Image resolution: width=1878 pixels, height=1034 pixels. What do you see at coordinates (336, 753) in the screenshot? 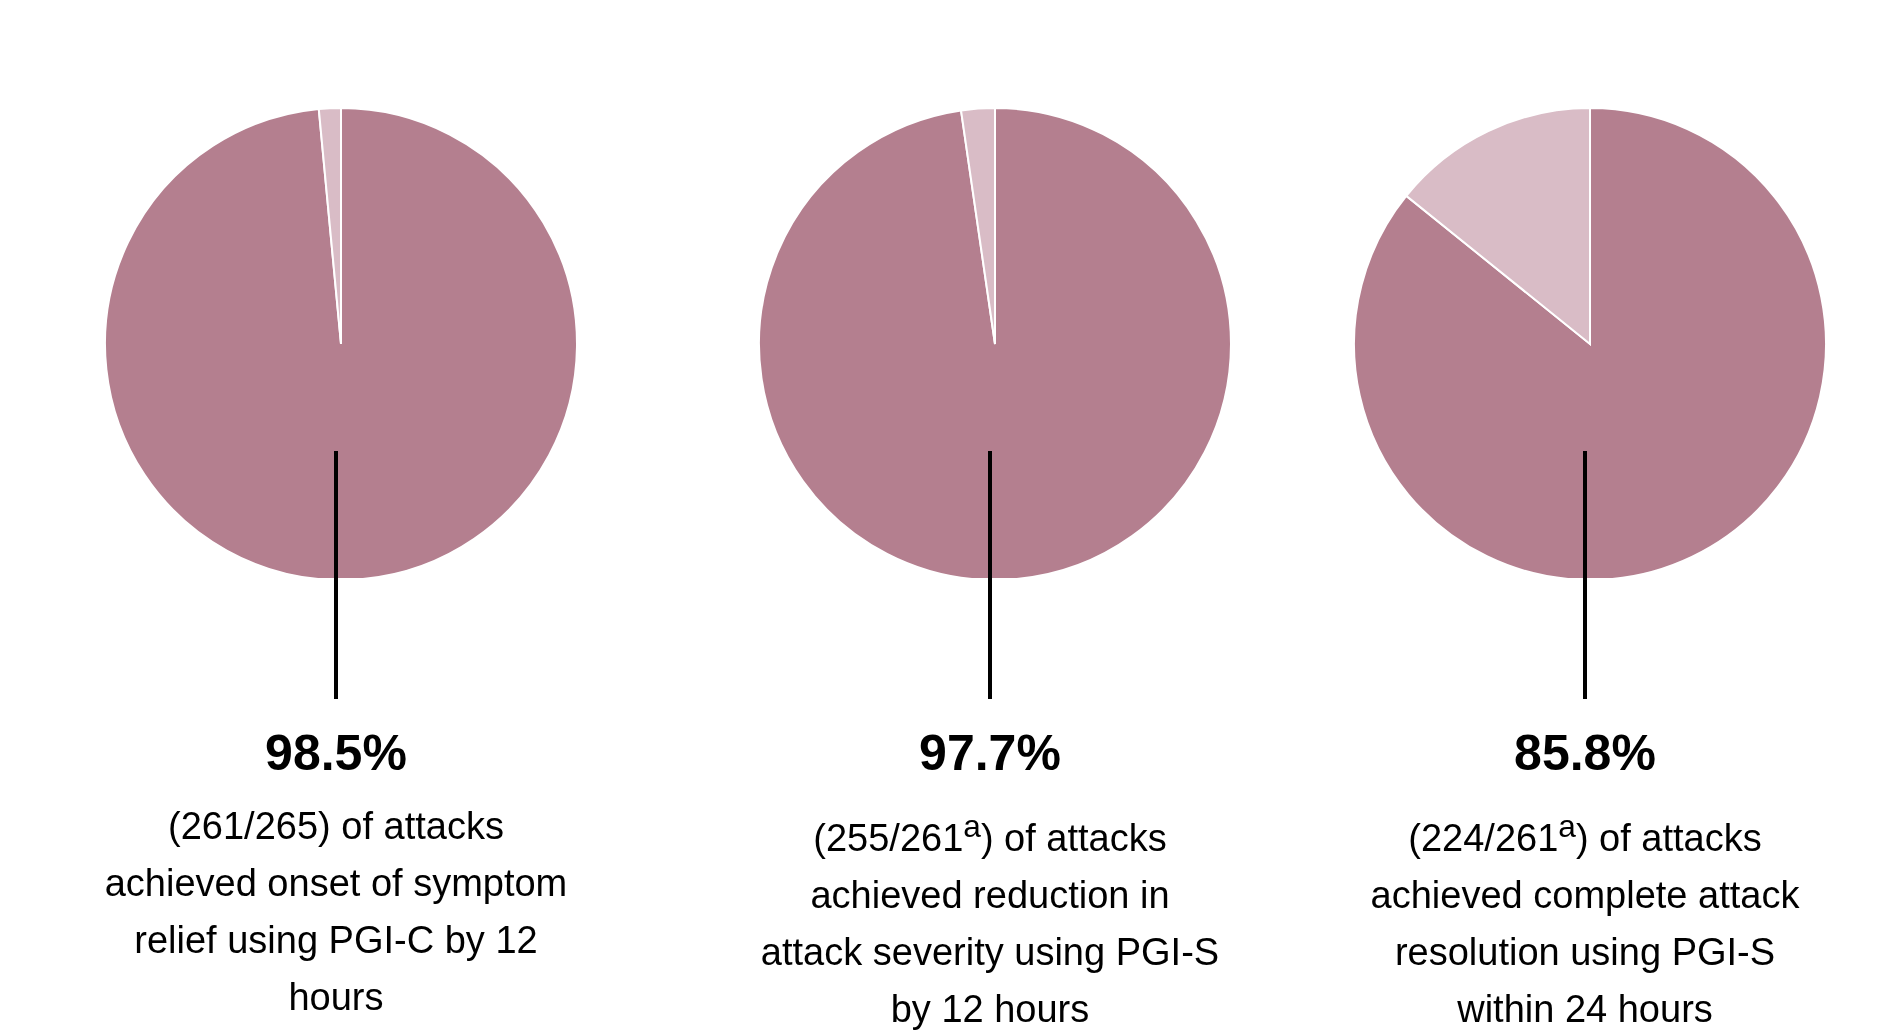
I see `data-label: 98.5%` at bounding box center [336, 753].